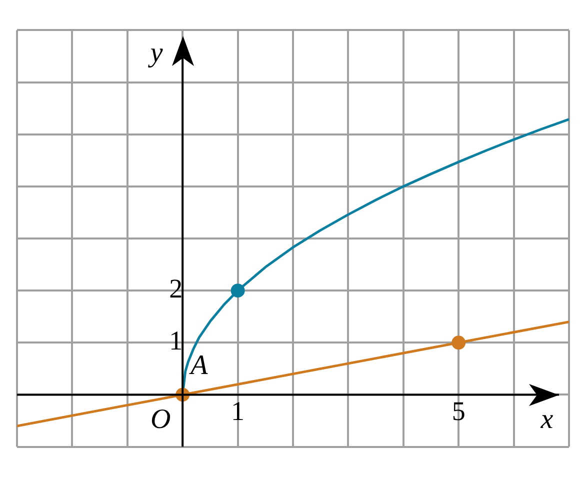 The width and height of the screenshot is (588, 477). I want to click on annotation: A, so click(198, 366).